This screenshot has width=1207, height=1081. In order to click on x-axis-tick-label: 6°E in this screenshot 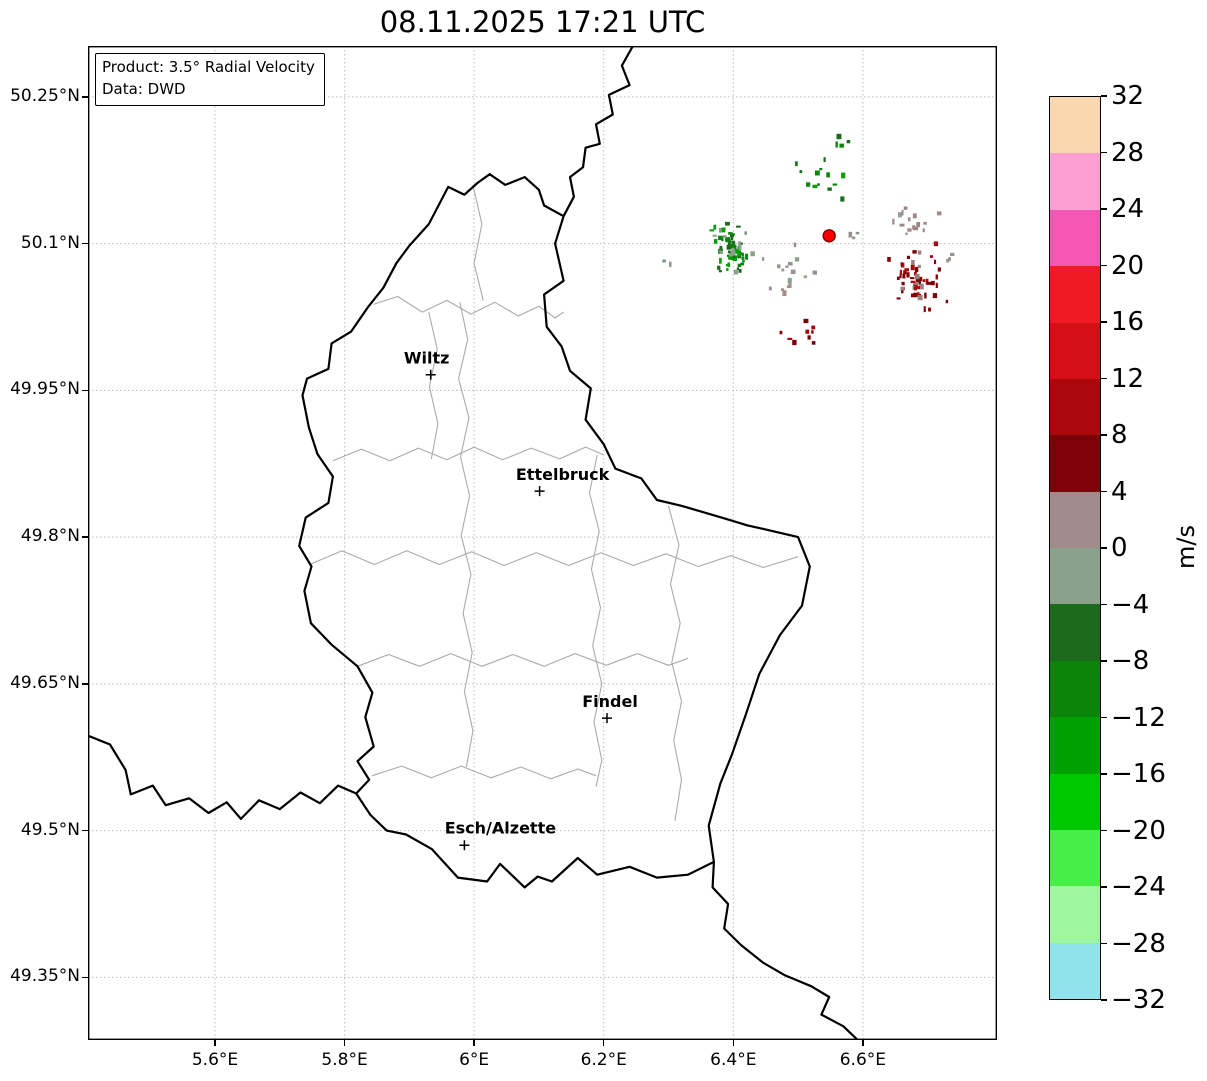, I will do `click(474, 1060)`.